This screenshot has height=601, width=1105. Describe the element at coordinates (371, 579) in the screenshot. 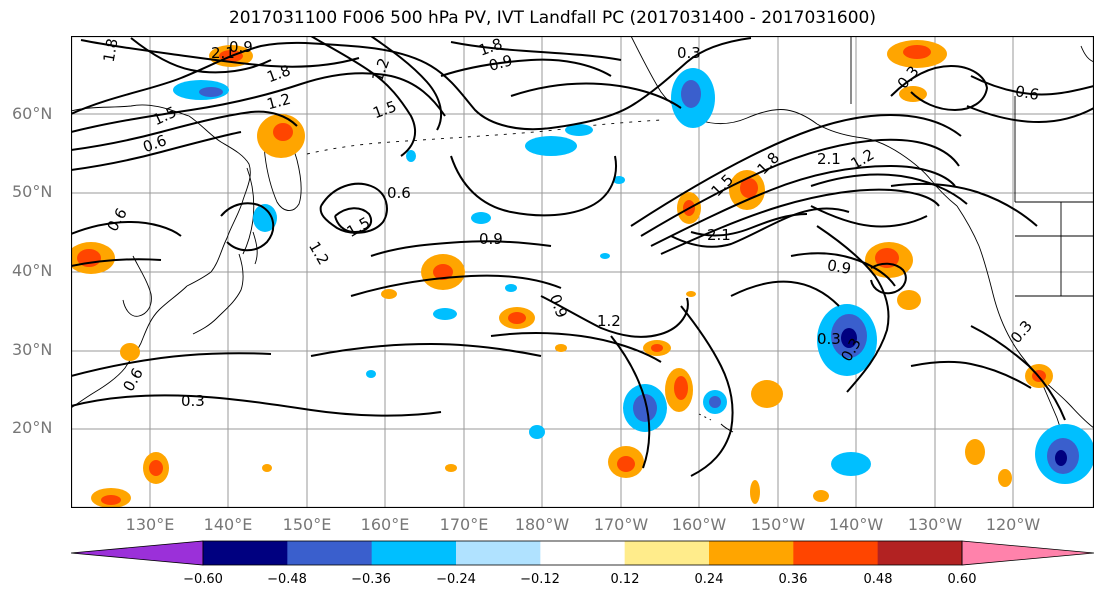

I see `colorbar-tick: −0.36` at that location.